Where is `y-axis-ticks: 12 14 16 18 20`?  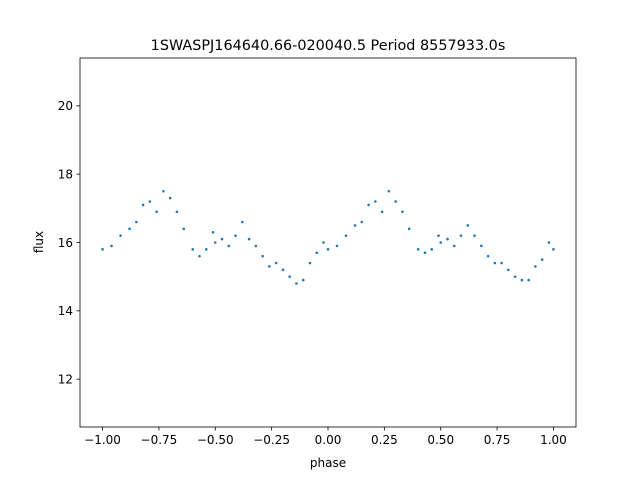
y-axis-ticks: 12 14 16 18 20 is located at coordinates (69, 242).